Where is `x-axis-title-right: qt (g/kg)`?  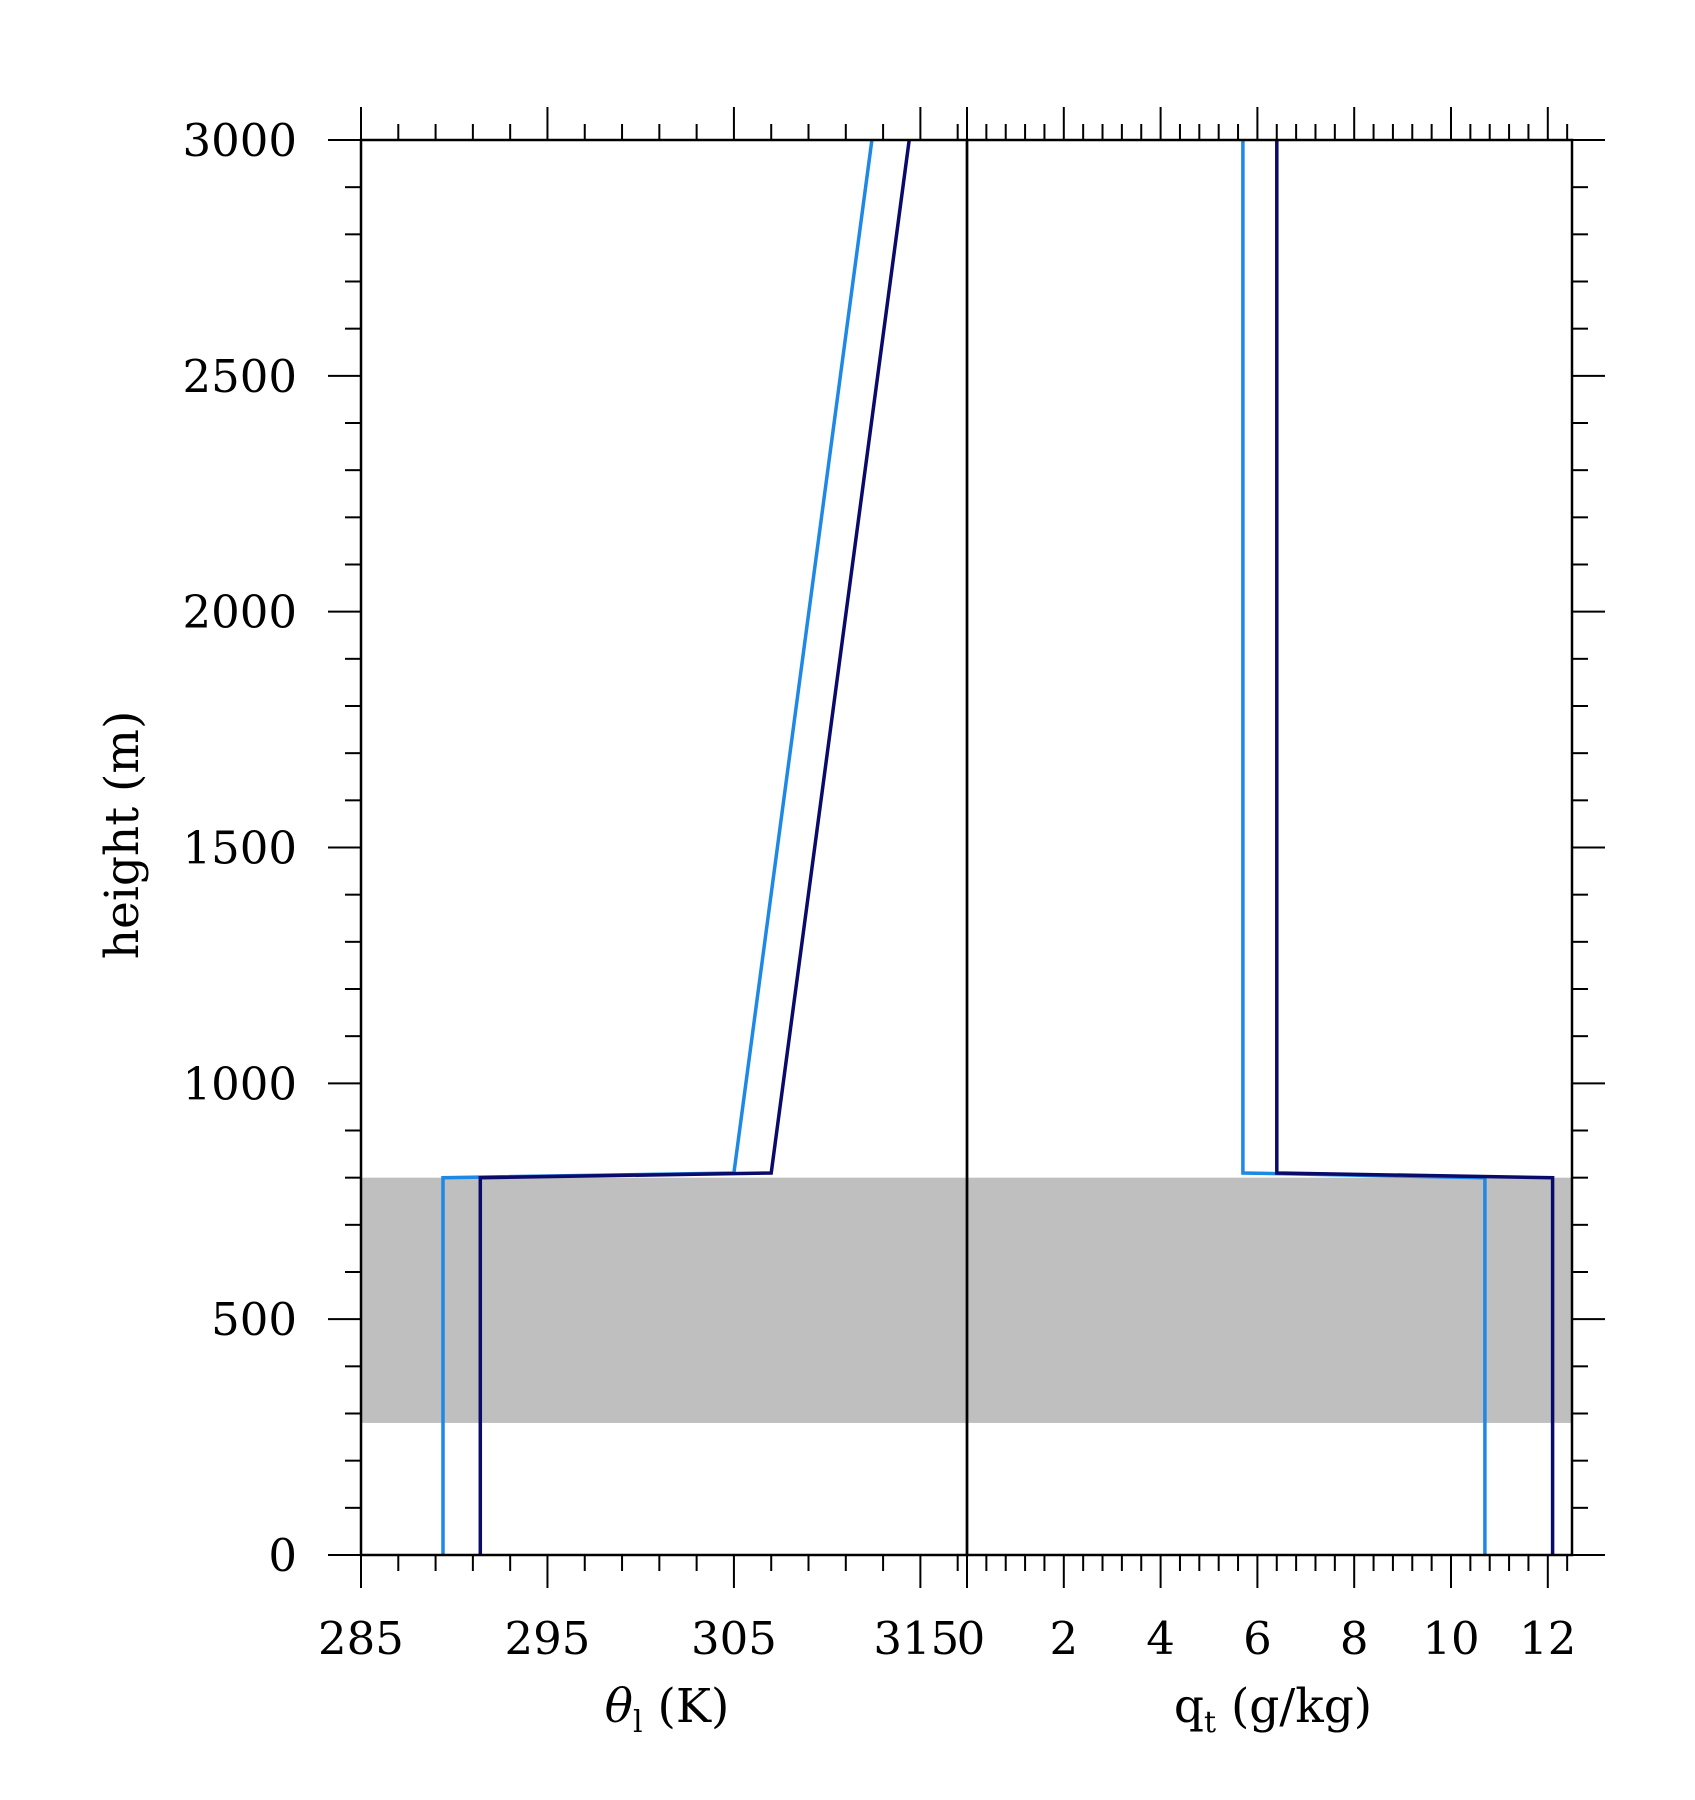
x-axis-title-right: qt (g/kg) is located at coordinates (1273, 1709).